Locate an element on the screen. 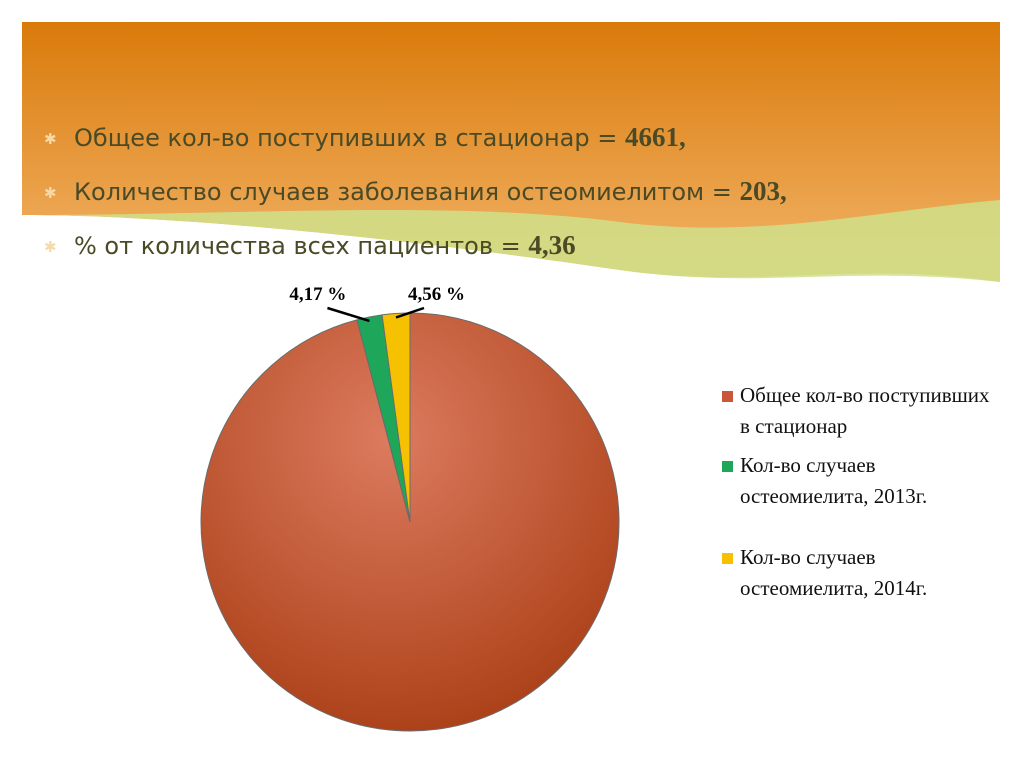 Image resolution: width=1024 pixels, height=767 pixels. bullet-text: Общее кол-во поступивших в стационар = is located at coordinates (349, 138).